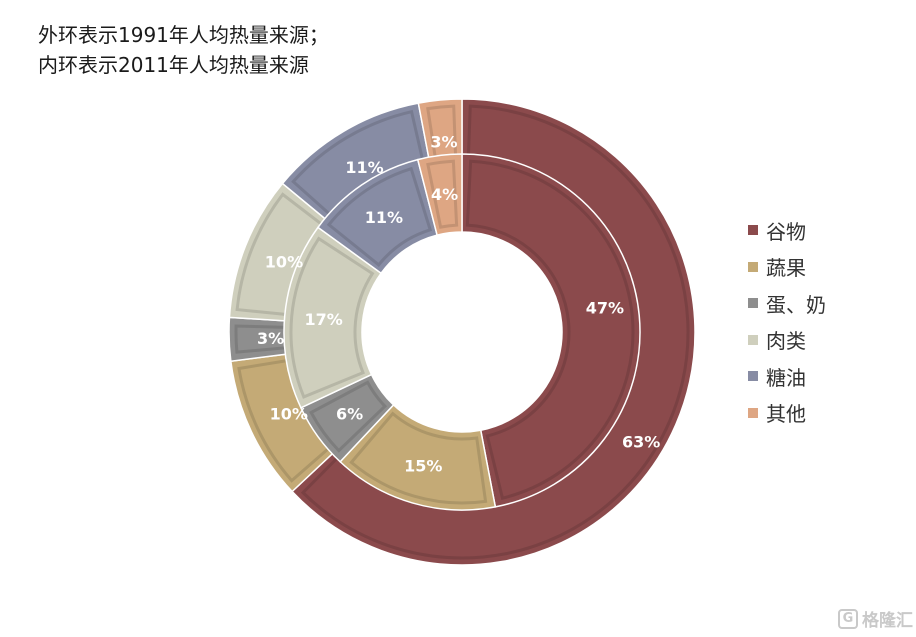  What do you see at coordinates (641, 442) in the screenshot?
I see `outer-label-grain: 63%` at bounding box center [641, 442].